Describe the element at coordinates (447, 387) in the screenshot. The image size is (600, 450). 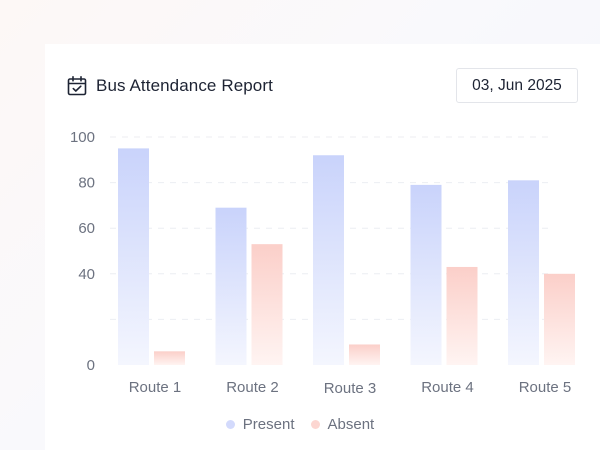
I see `x-tick-label: Route 4` at that location.